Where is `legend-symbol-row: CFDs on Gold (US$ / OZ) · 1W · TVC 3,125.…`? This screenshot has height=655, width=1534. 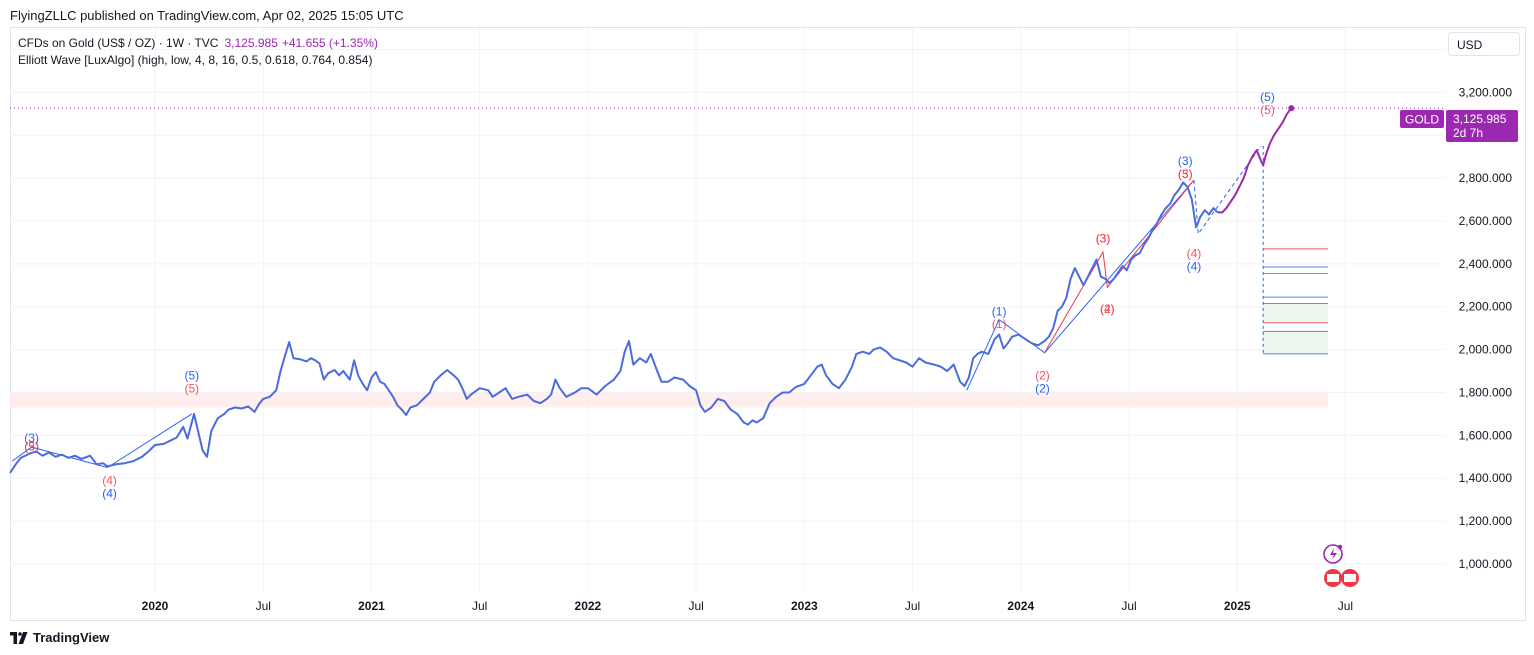 legend-symbol-row: CFDs on Gold (US$ / OZ) · 1W · TVC 3,125.… is located at coordinates (198, 43).